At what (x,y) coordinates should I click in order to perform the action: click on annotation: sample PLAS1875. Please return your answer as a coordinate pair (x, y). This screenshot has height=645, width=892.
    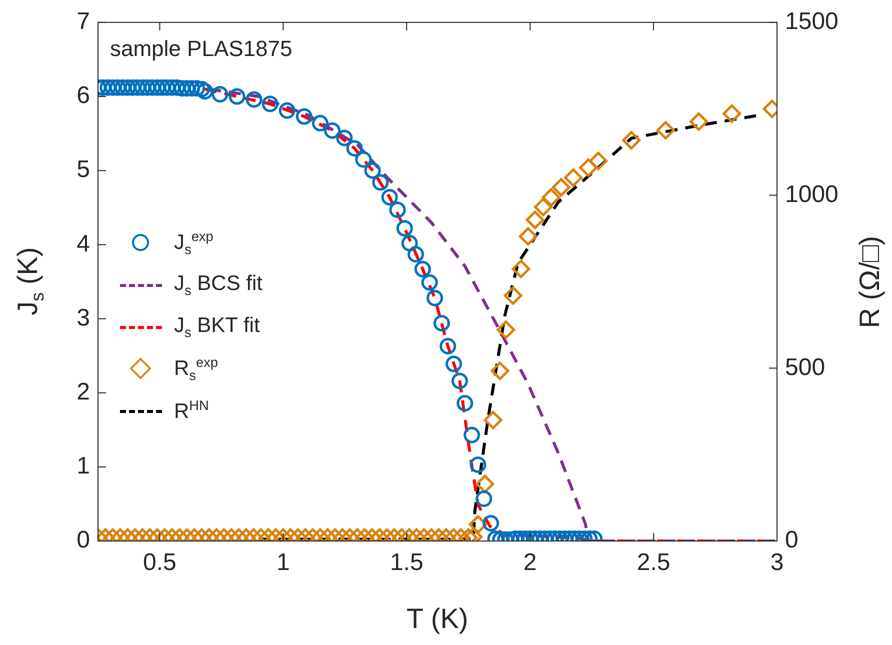
    Looking at the image, I should click on (201, 49).